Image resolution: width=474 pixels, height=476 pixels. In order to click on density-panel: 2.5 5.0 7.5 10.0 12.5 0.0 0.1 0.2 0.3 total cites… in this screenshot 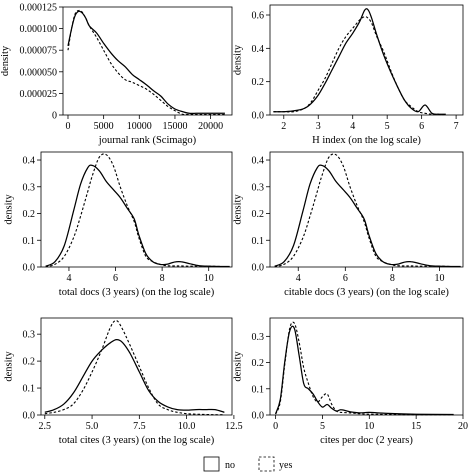, I will do `click(123, 381)`.